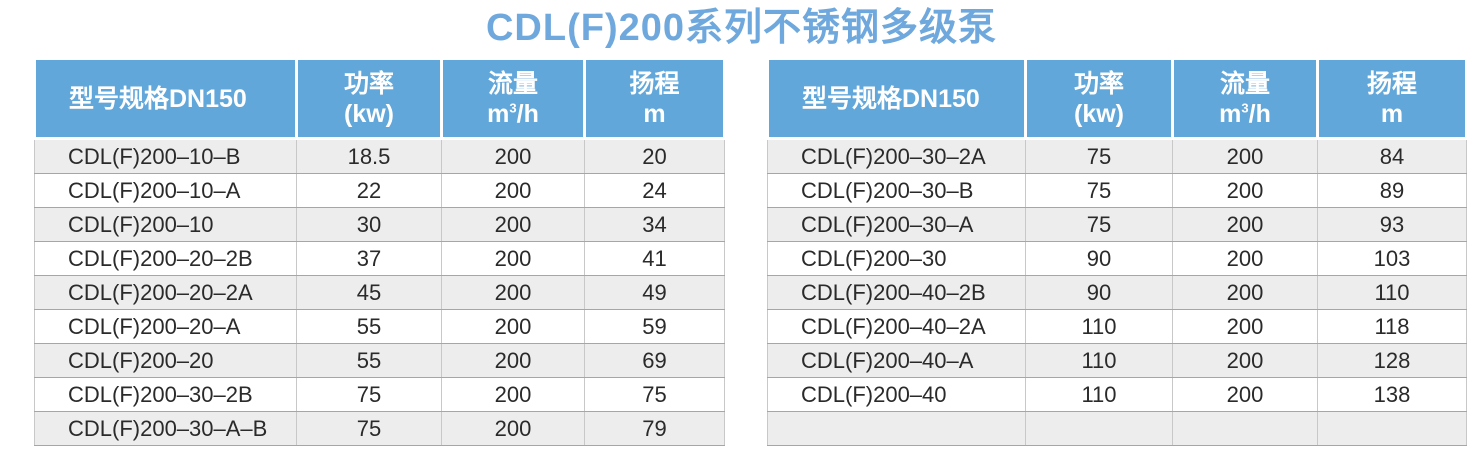  Describe the element at coordinates (896, 292) in the screenshot. I see `model-cell: CDL(F)200–40–2B` at that location.